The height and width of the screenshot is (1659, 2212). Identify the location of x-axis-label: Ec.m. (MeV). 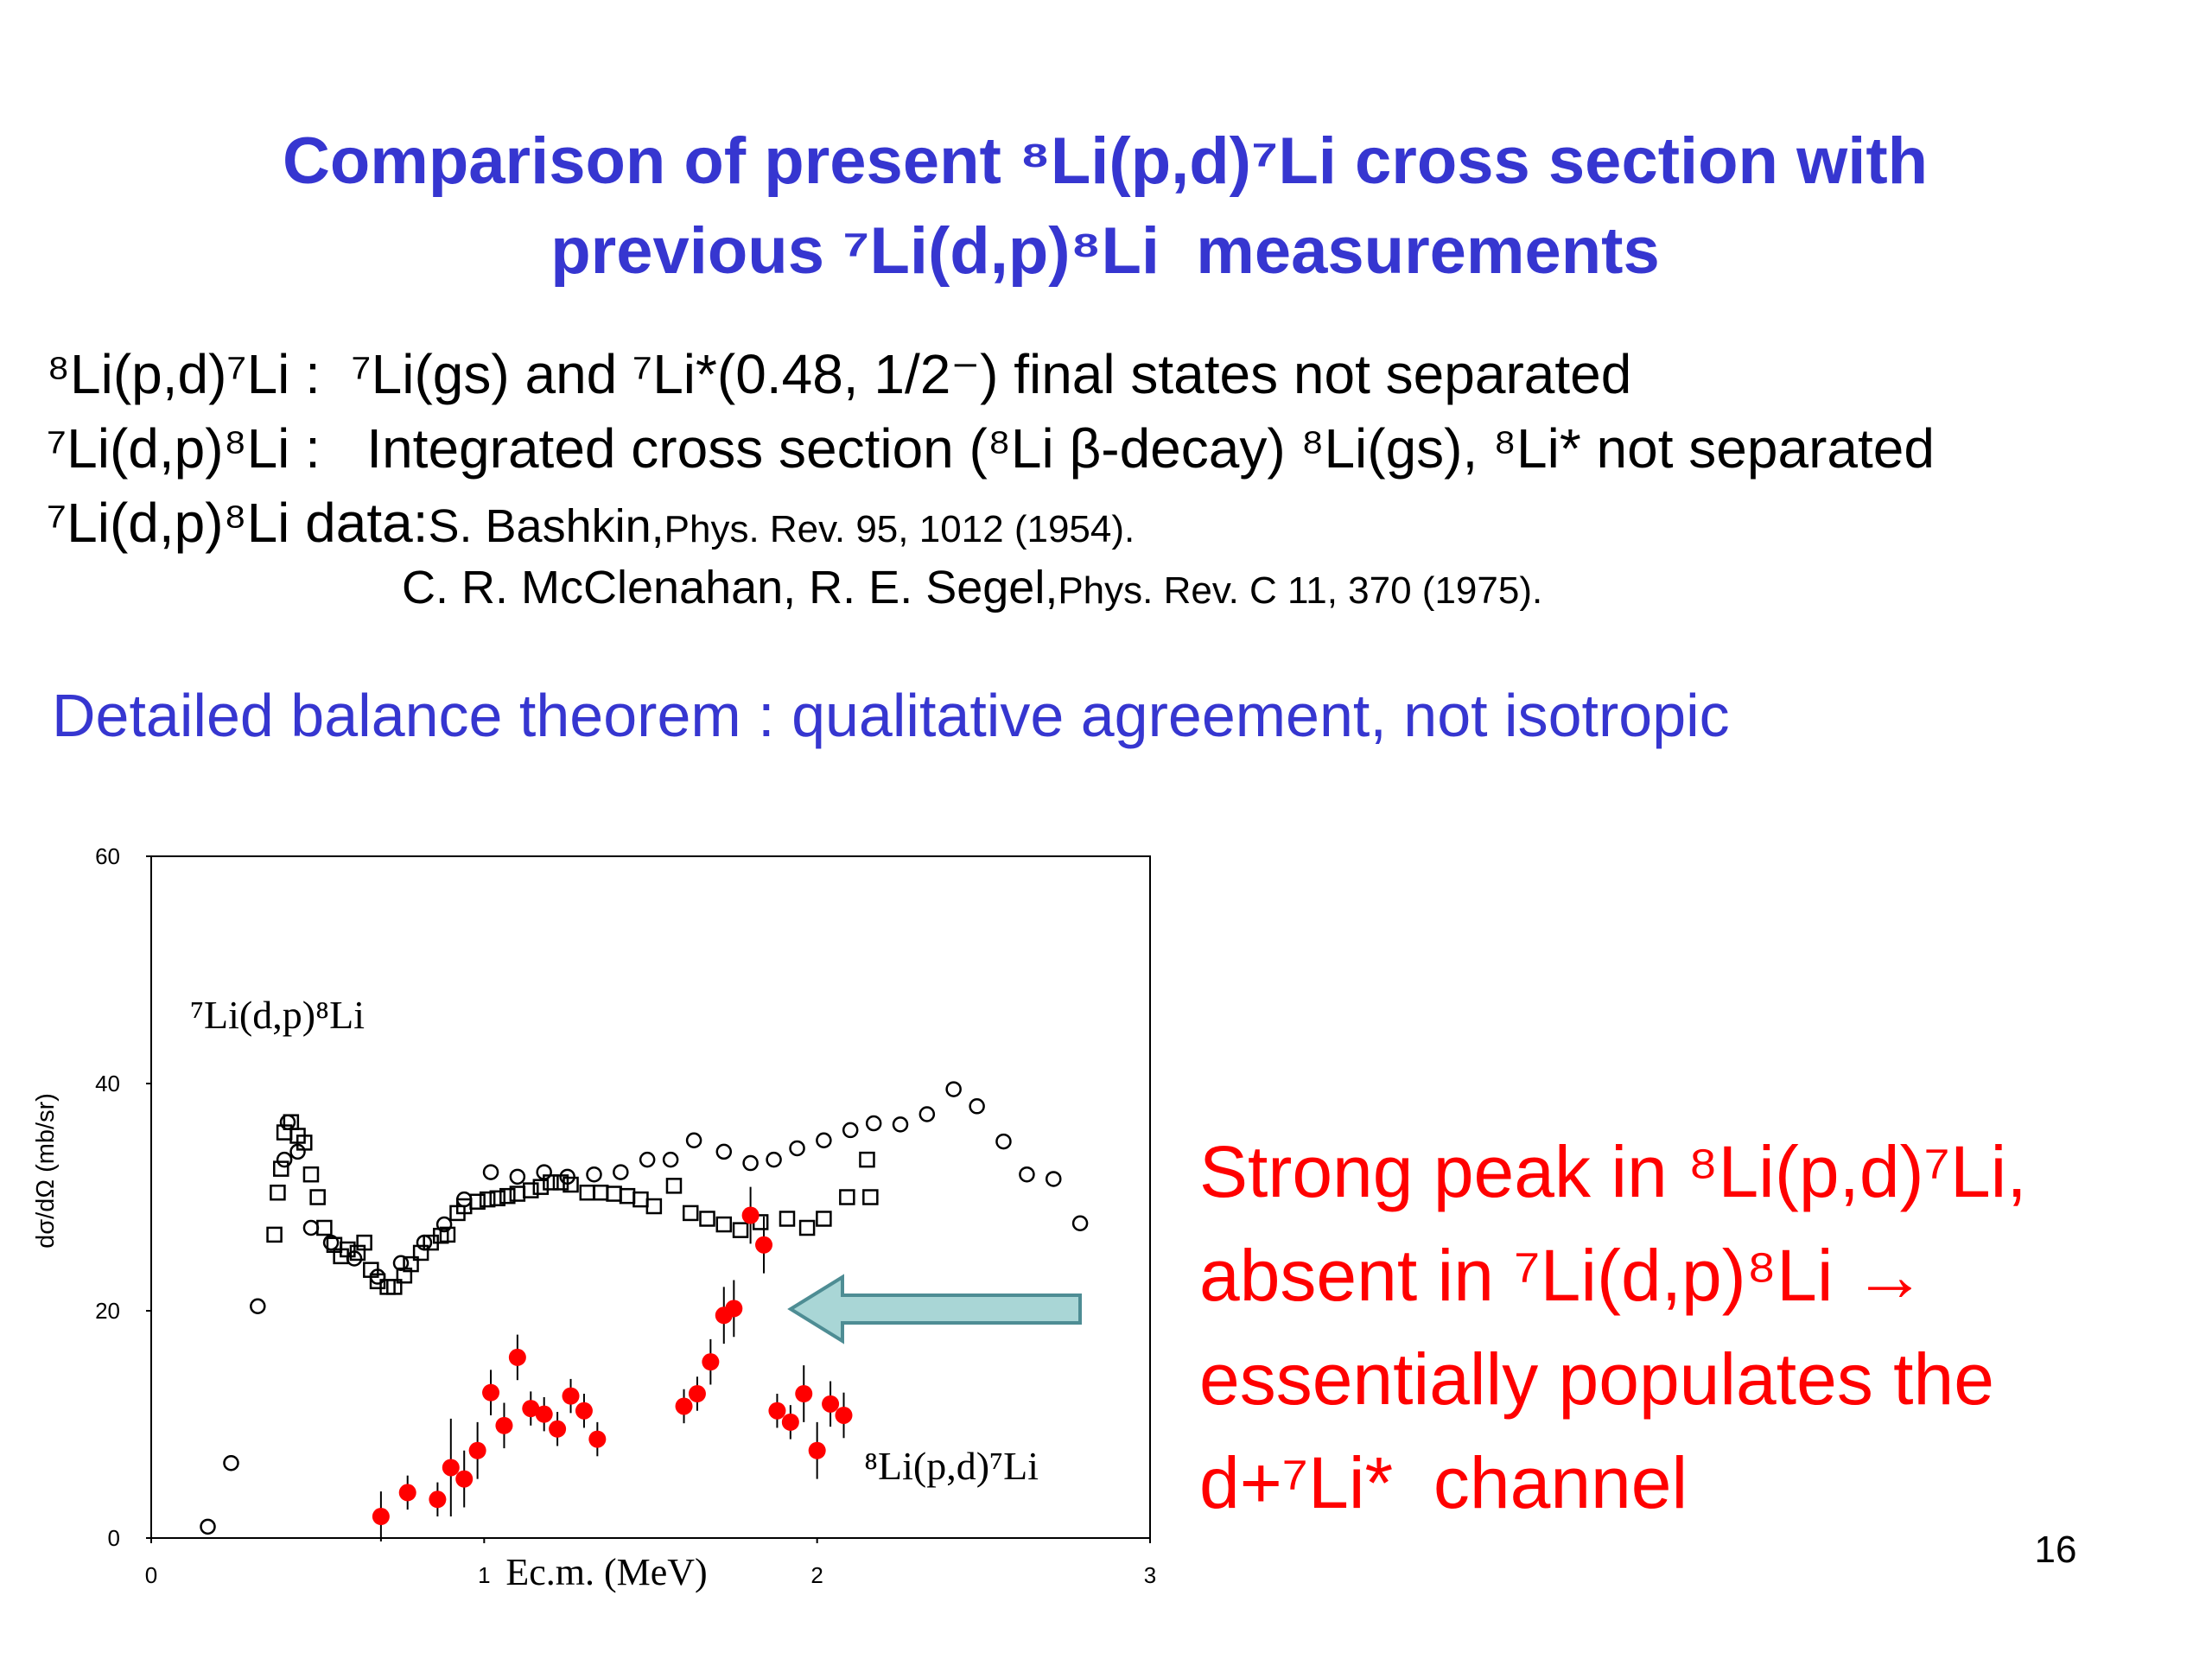
(606, 1572).